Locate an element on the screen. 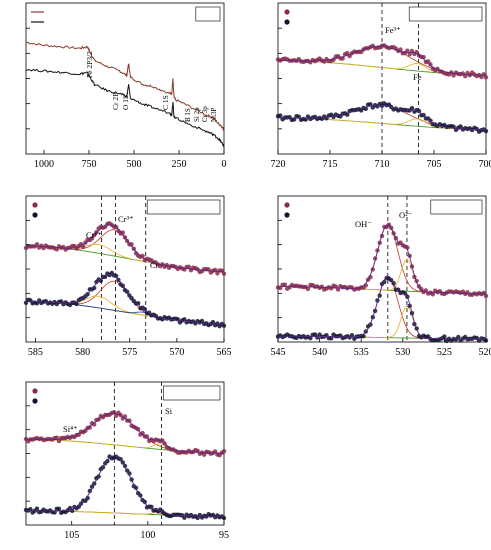 Image resolution: width=491 pixels, height=550 pixels. x-tick-label: 540 is located at coordinates (319, 352).